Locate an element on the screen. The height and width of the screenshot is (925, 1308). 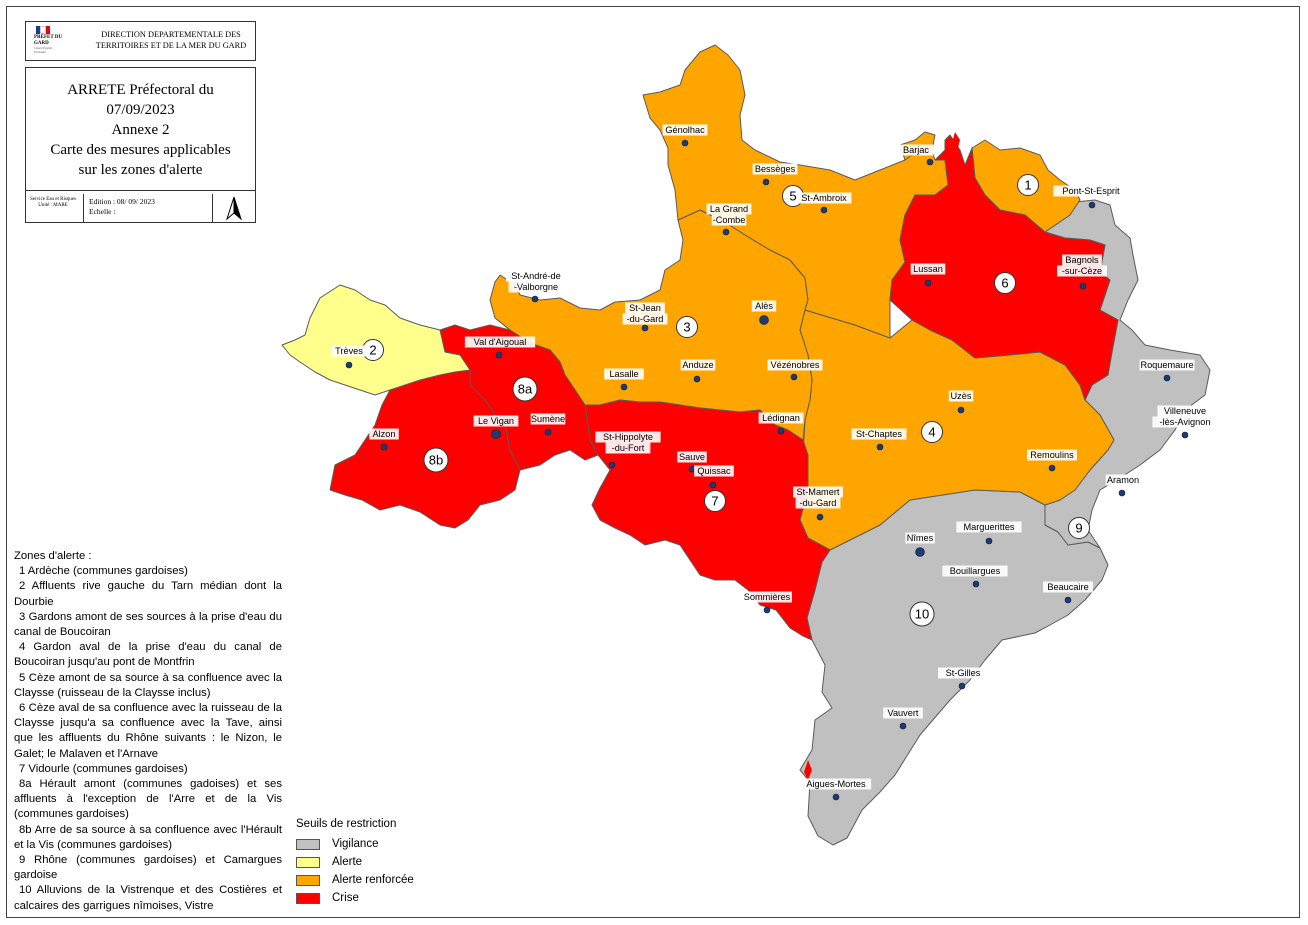
zone-description: 1 Ardèche (communes gardoises) is located at coordinates (103, 571).